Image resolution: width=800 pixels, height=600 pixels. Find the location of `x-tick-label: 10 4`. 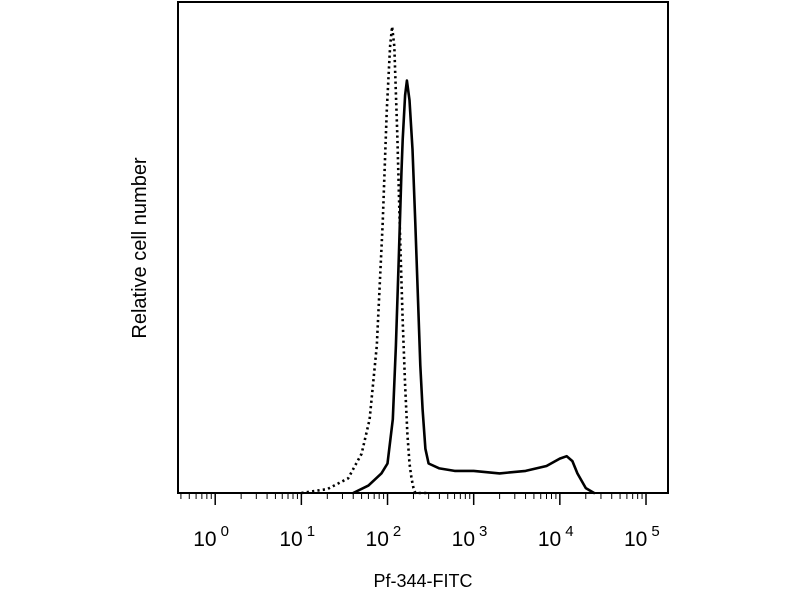

x-tick-label: 10 4 is located at coordinates (556, 537).